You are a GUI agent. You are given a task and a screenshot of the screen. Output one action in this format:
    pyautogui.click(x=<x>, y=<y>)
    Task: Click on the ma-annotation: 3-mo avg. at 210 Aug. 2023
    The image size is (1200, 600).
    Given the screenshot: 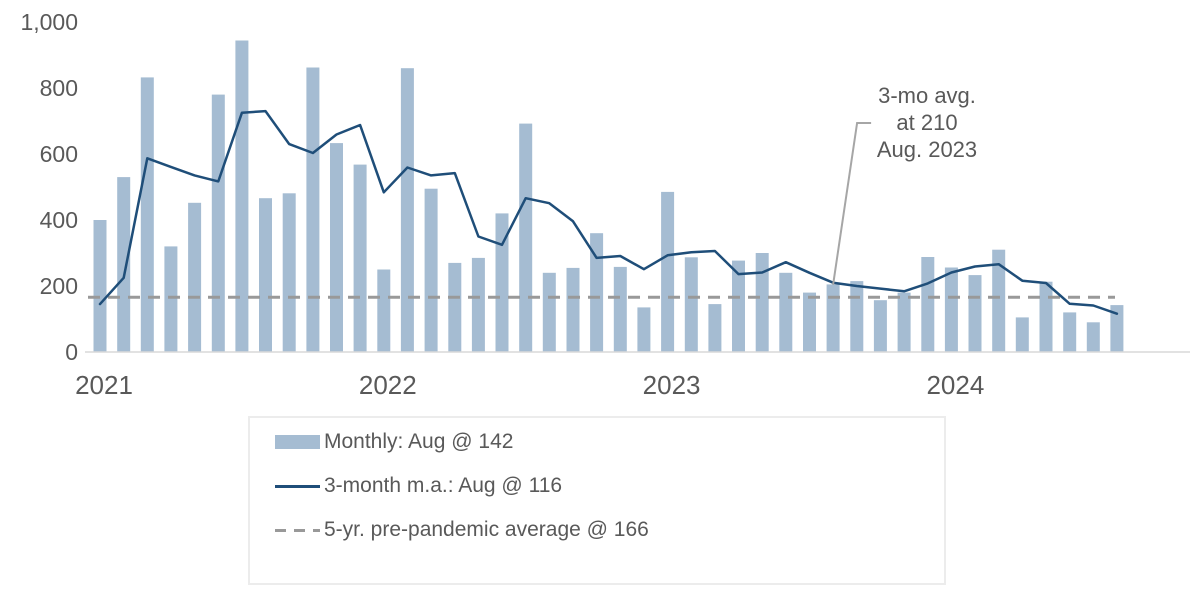 What is the action you would take?
    pyautogui.click(x=927, y=122)
    